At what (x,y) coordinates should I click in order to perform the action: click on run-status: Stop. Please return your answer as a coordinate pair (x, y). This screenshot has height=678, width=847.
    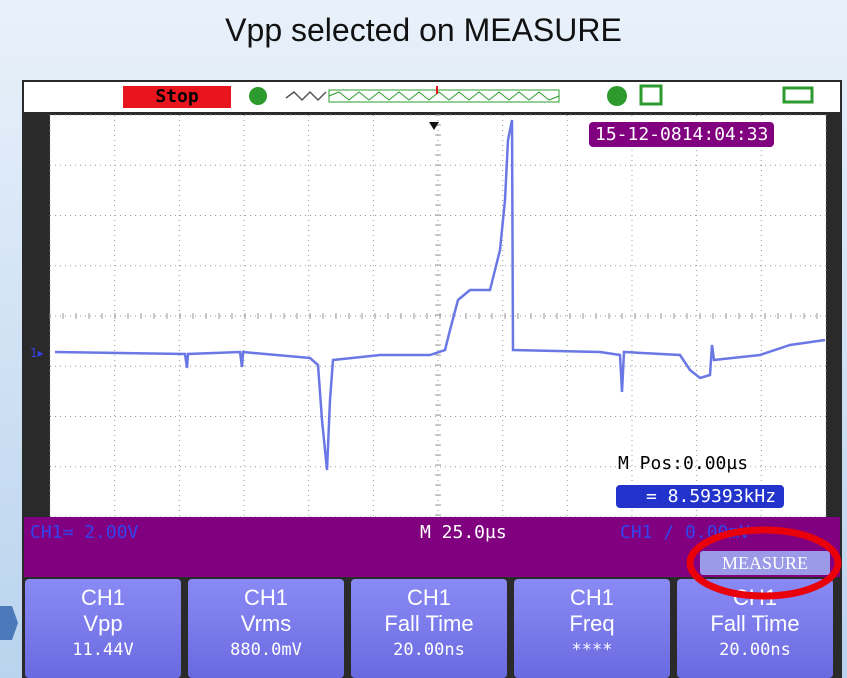
    Looking at the image, I should click on (177, 97).